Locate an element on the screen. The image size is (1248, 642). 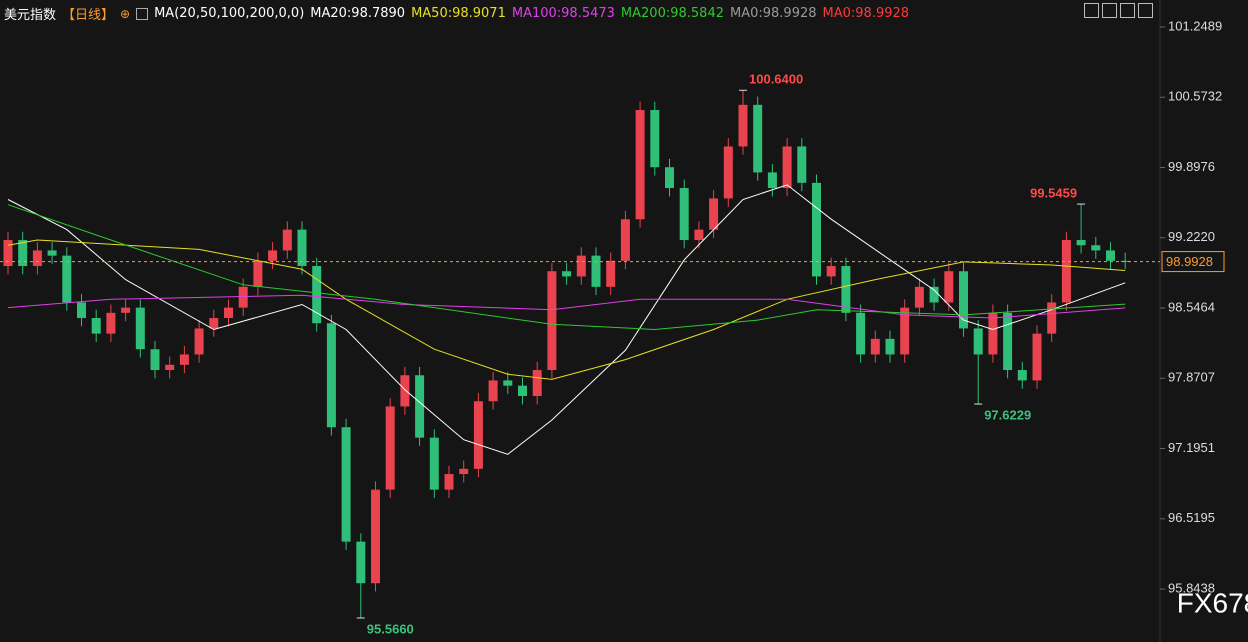
y-tick-label: 101.2489 is located at coordinates (1195, 25).